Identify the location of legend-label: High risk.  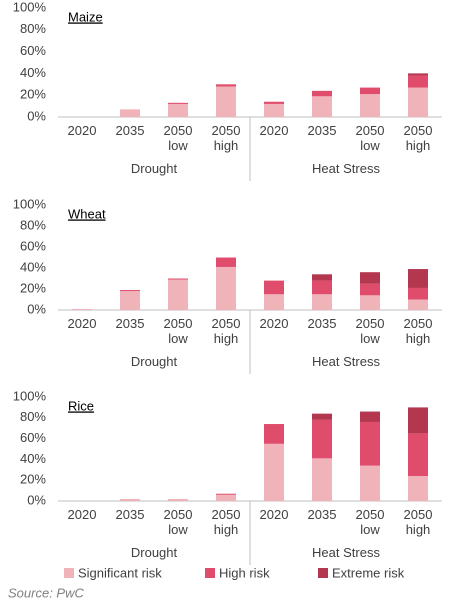
(244, 572).